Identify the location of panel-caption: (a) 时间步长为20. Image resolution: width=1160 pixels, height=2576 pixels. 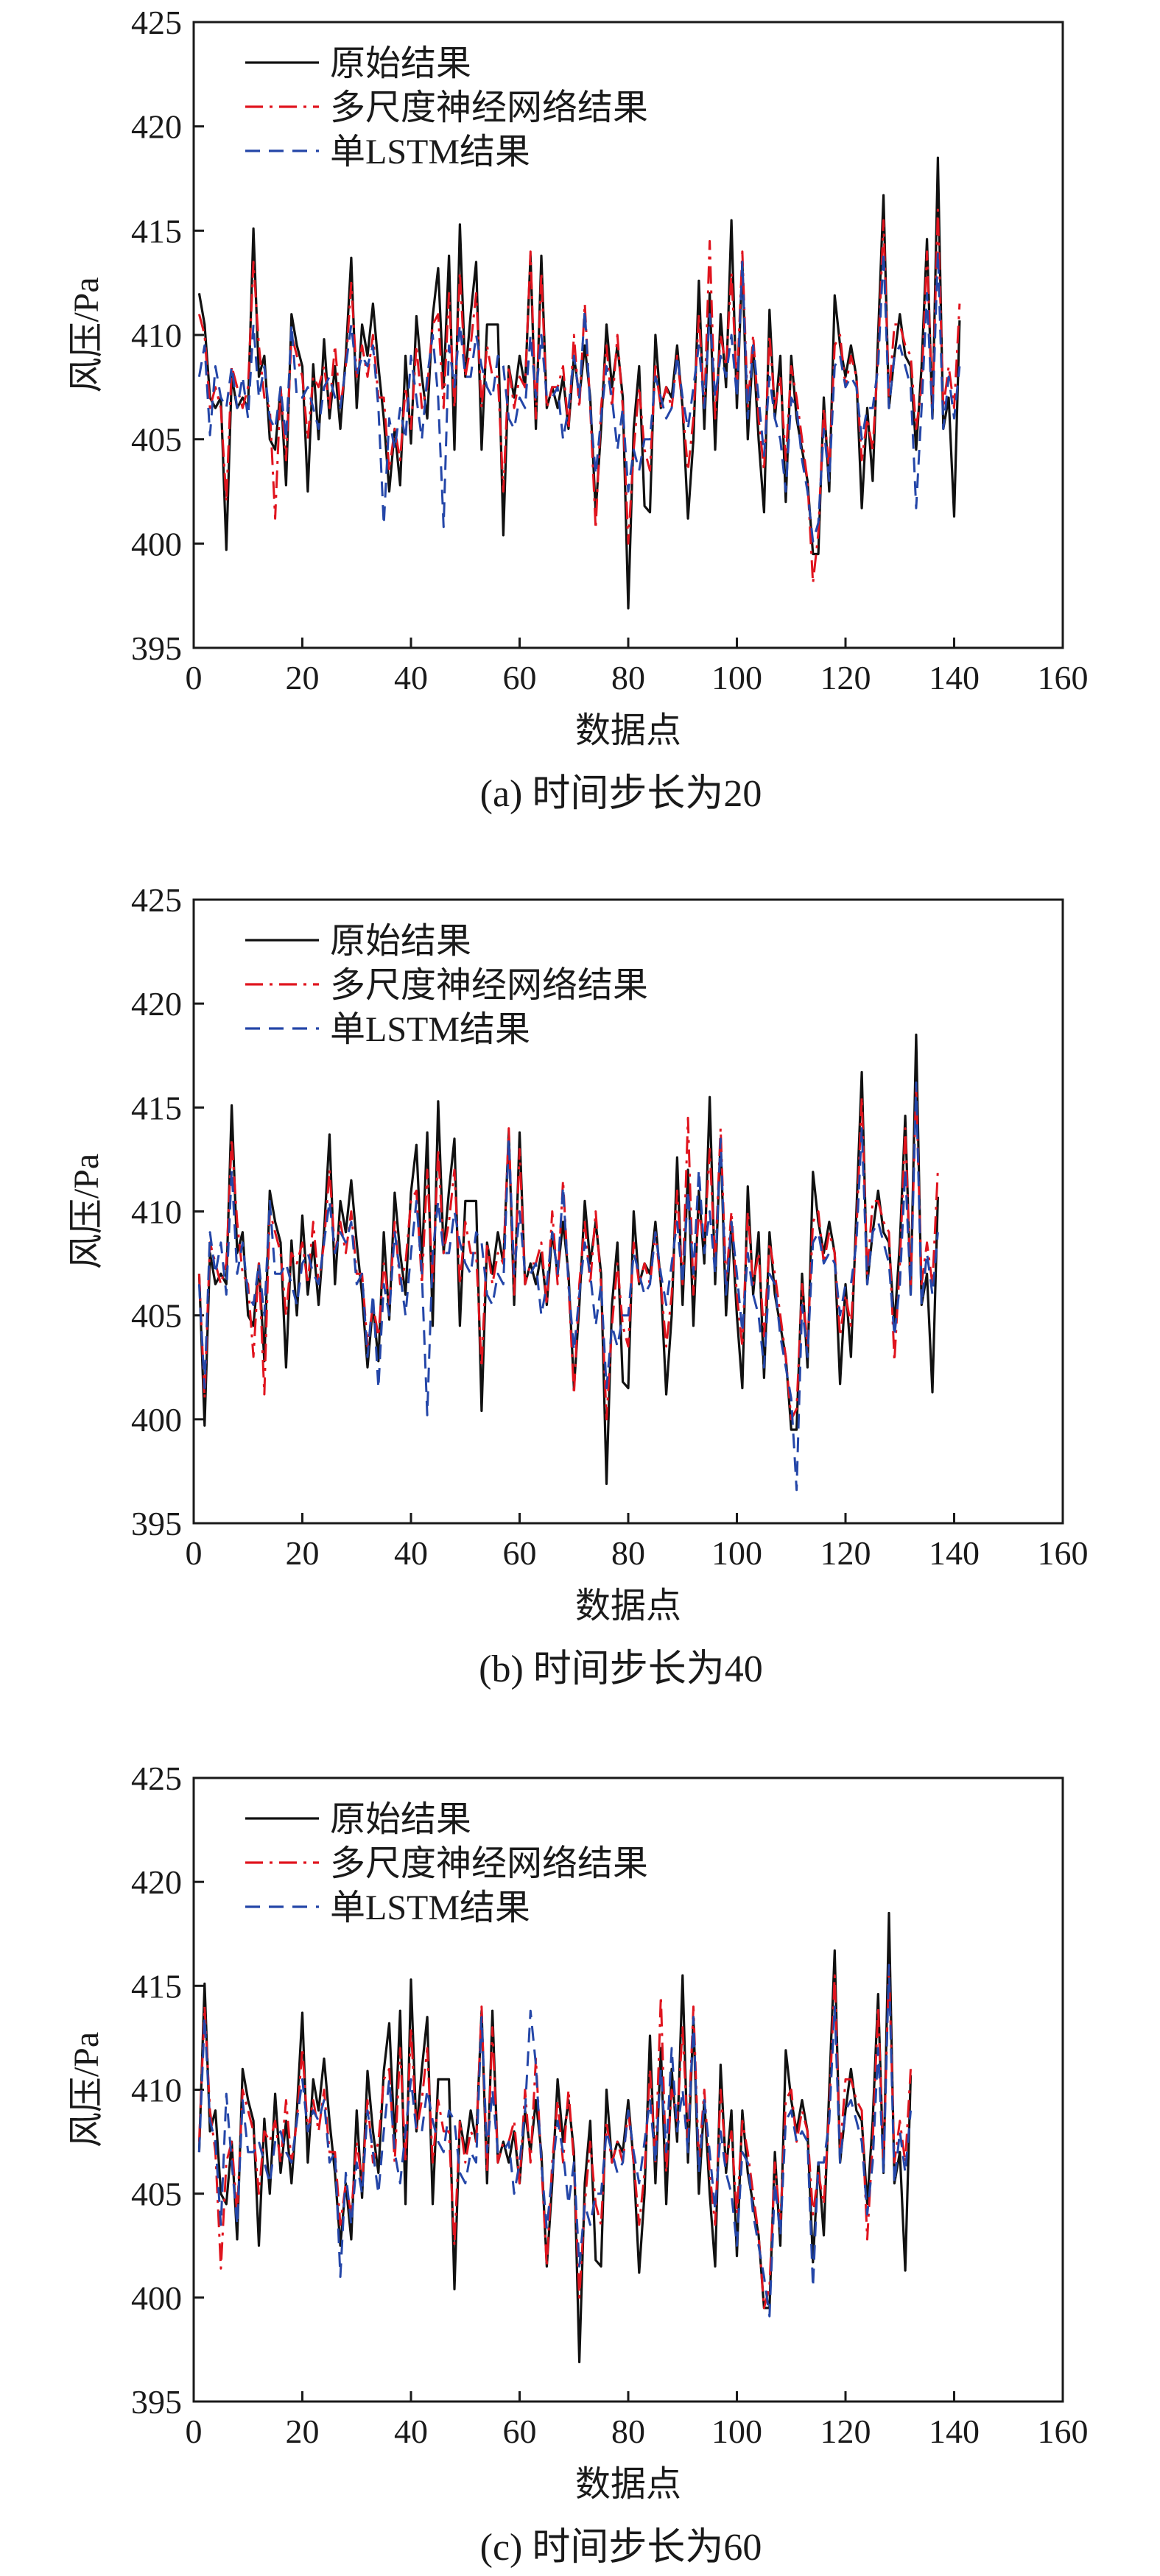
(621, 794).